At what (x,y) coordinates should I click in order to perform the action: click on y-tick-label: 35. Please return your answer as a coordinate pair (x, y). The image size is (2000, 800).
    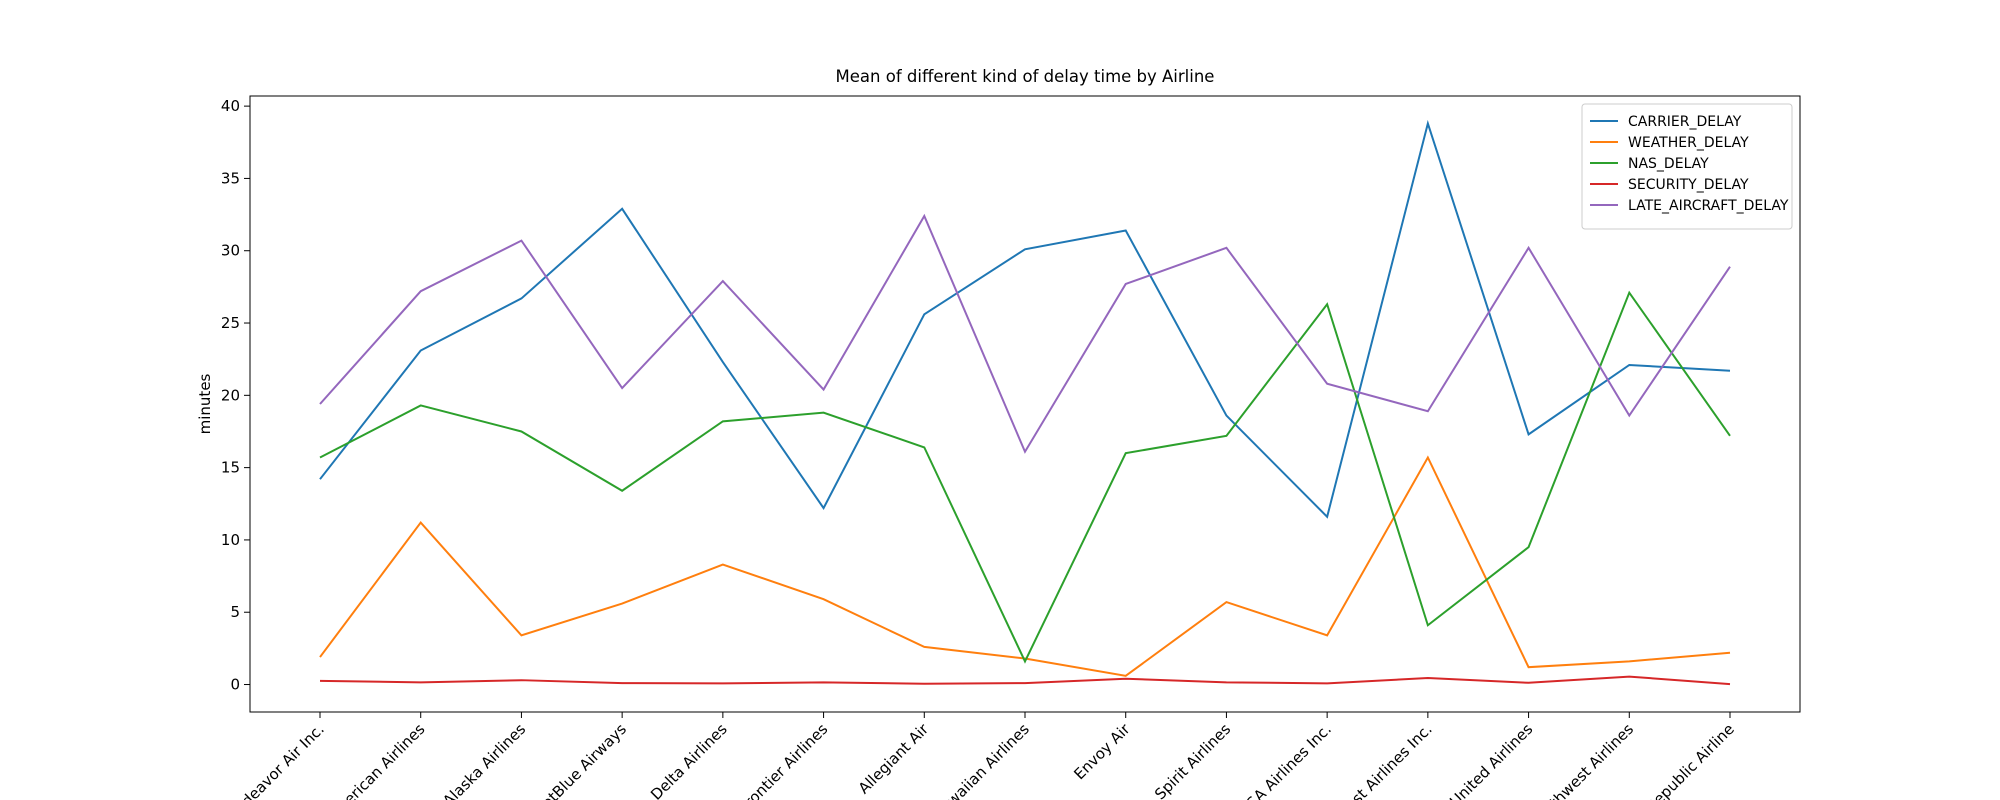
    Looking at the image, I should click on (230, 178).